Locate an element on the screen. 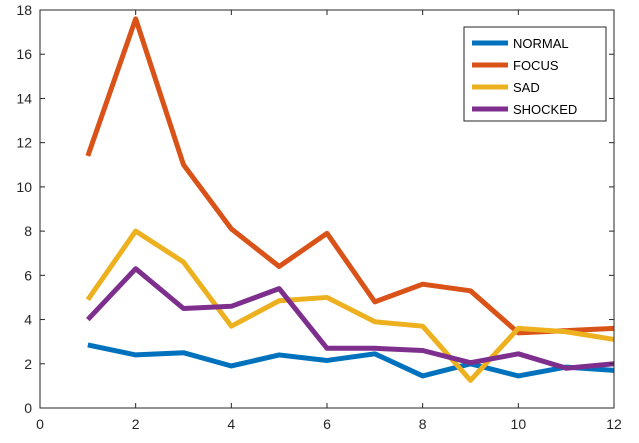 The height and width of the screenshot is (443, 639). y-tick-label: 0 is located at coordinates (28, 408).